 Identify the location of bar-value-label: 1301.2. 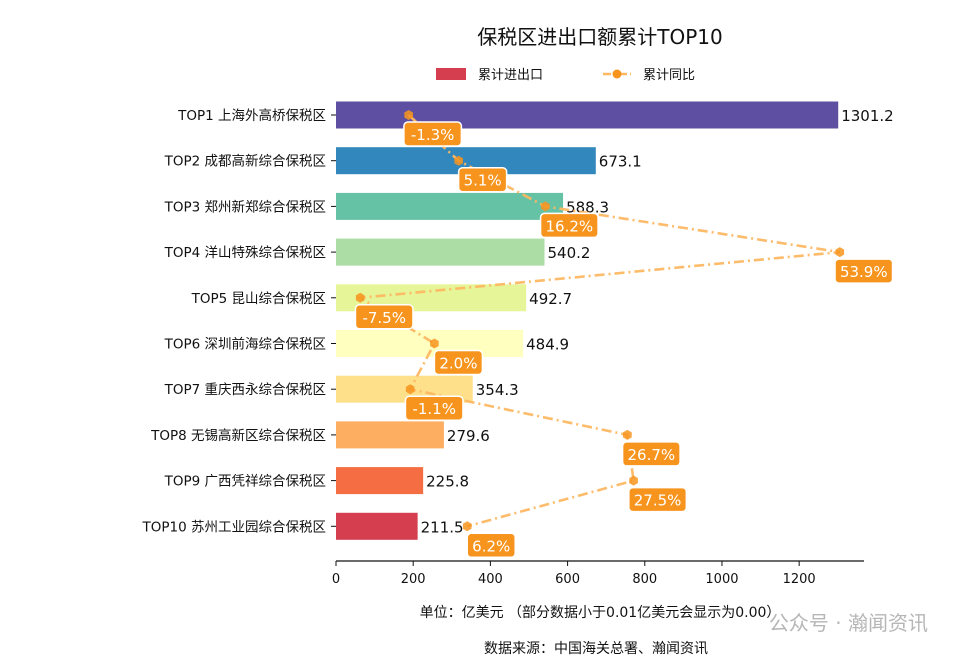
(867, 116).